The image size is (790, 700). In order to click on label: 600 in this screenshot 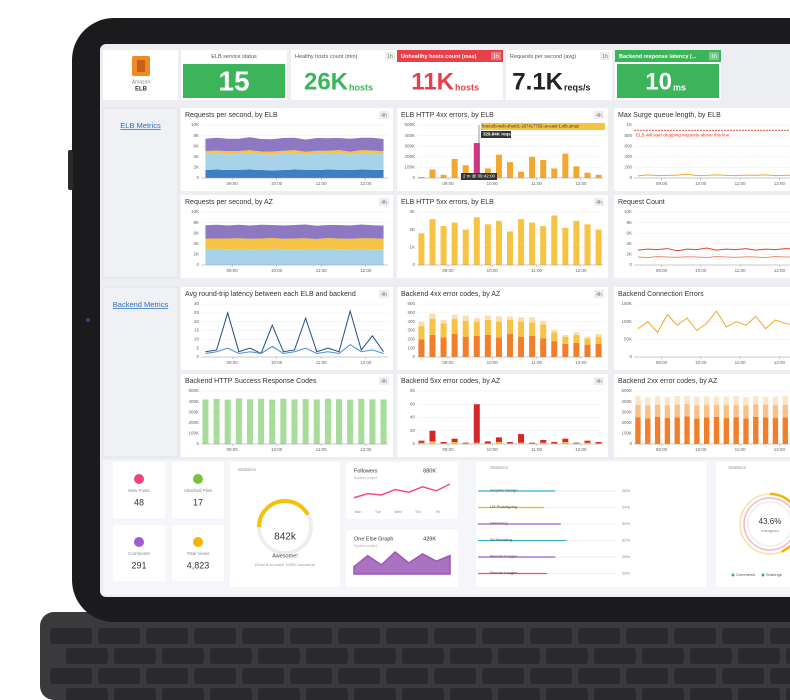, I will do `click(411, 303)`.